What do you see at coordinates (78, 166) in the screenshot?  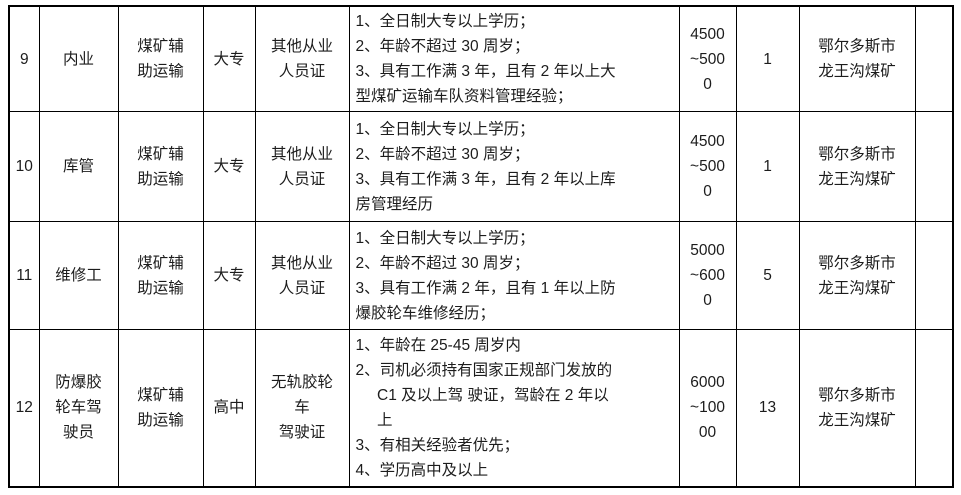 I see `cell-job-title: 库管` at bounding box center [78, 166].